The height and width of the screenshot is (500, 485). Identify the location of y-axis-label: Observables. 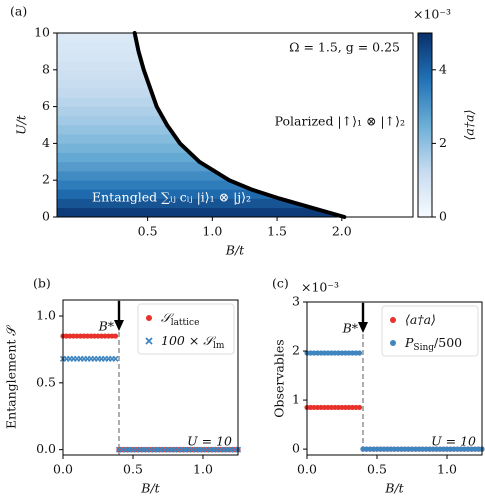
(279, 378).